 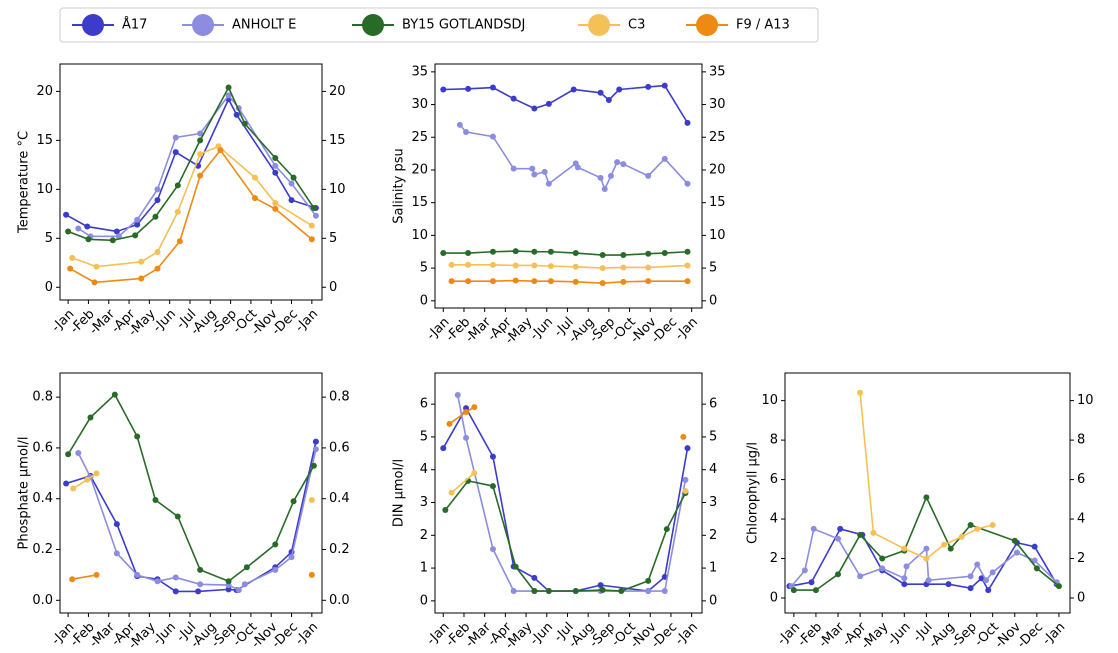 I want to click on y-tick-label: 0.6, so click(x=42, y=447).